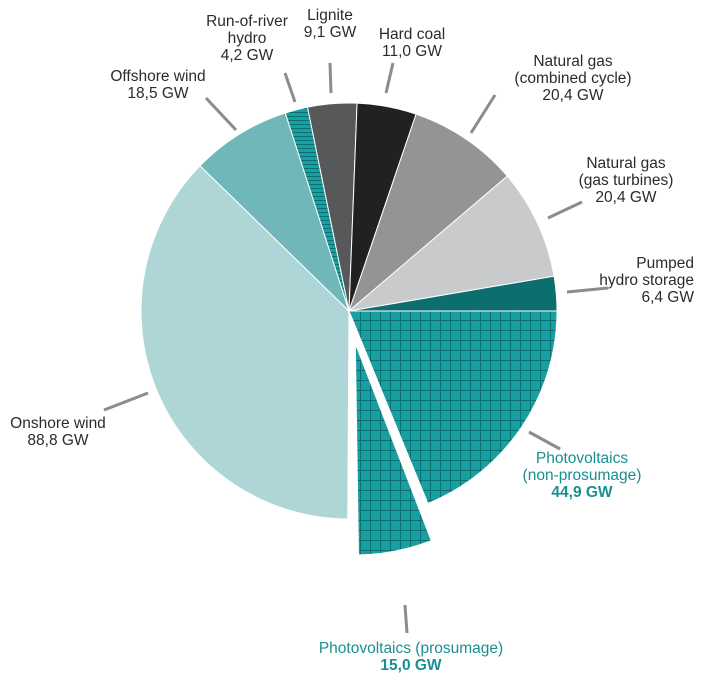 This screenshot has height=677, width=723. Describe the element at coordinates (274, 212) in the screenshot. I see `slice-offshore-wind` at that location.